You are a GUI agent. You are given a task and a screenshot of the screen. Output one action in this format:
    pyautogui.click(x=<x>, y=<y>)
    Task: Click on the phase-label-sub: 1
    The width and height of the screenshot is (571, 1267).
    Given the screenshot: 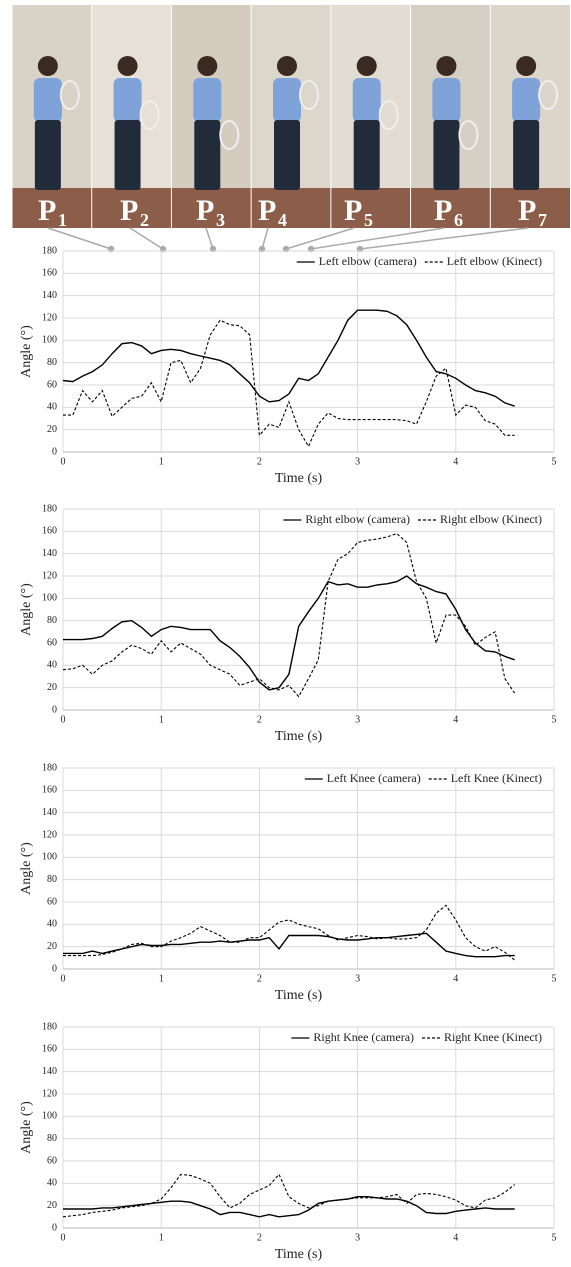 What is the action you would take?
    pyautogui.click(x=62, y=220)
    